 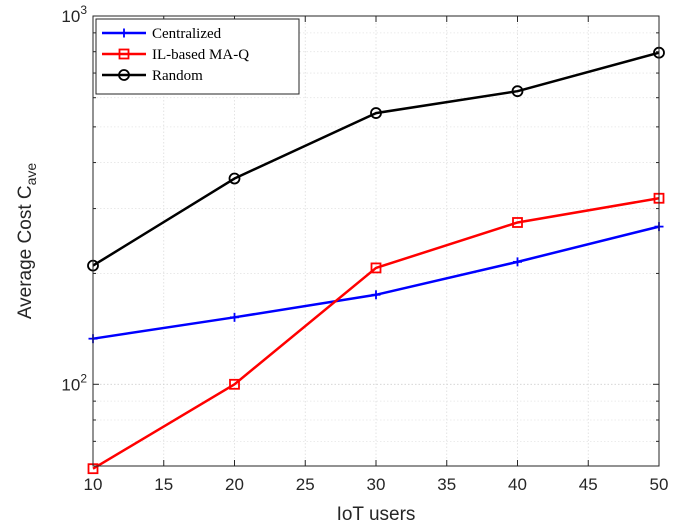 I want to click on x-tick-label: 30, so click(x=376, y=484).